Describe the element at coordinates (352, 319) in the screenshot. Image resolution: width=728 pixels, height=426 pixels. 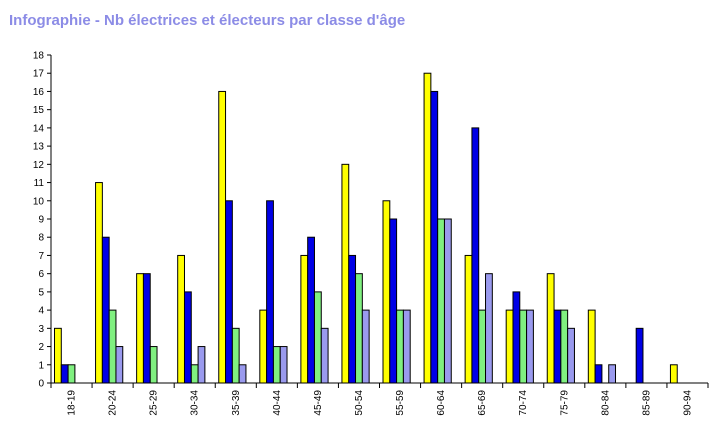
I see `bar-50-54-s2` at that location.